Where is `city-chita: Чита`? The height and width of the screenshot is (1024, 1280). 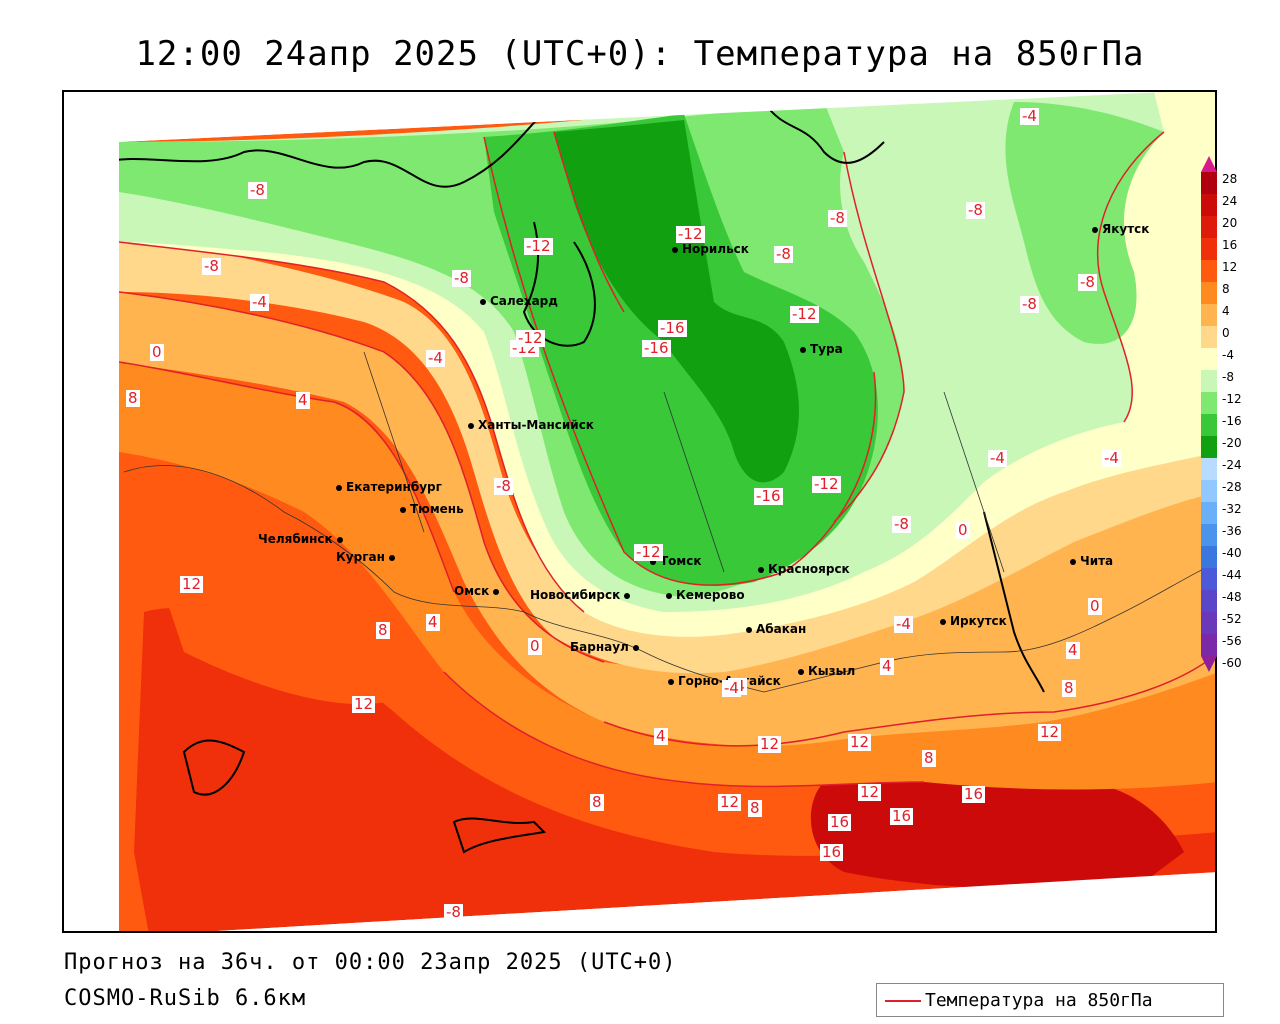 city-chita: Чита is located at coordinates (1091, 561).